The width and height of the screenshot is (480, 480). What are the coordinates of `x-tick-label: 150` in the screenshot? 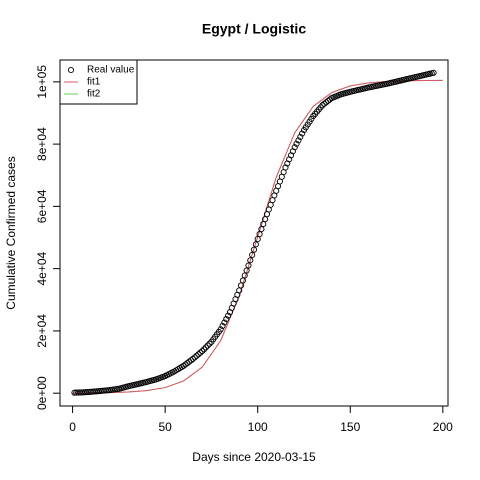 It's located at (350, 427).